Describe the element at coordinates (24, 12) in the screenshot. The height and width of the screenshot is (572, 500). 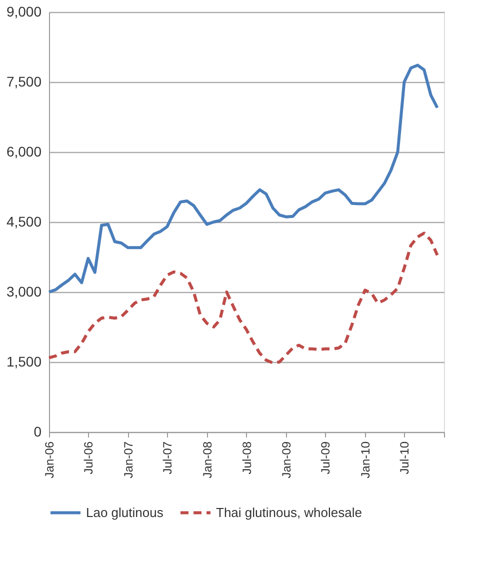
I see `y-tick-label: 9,000` at that location.